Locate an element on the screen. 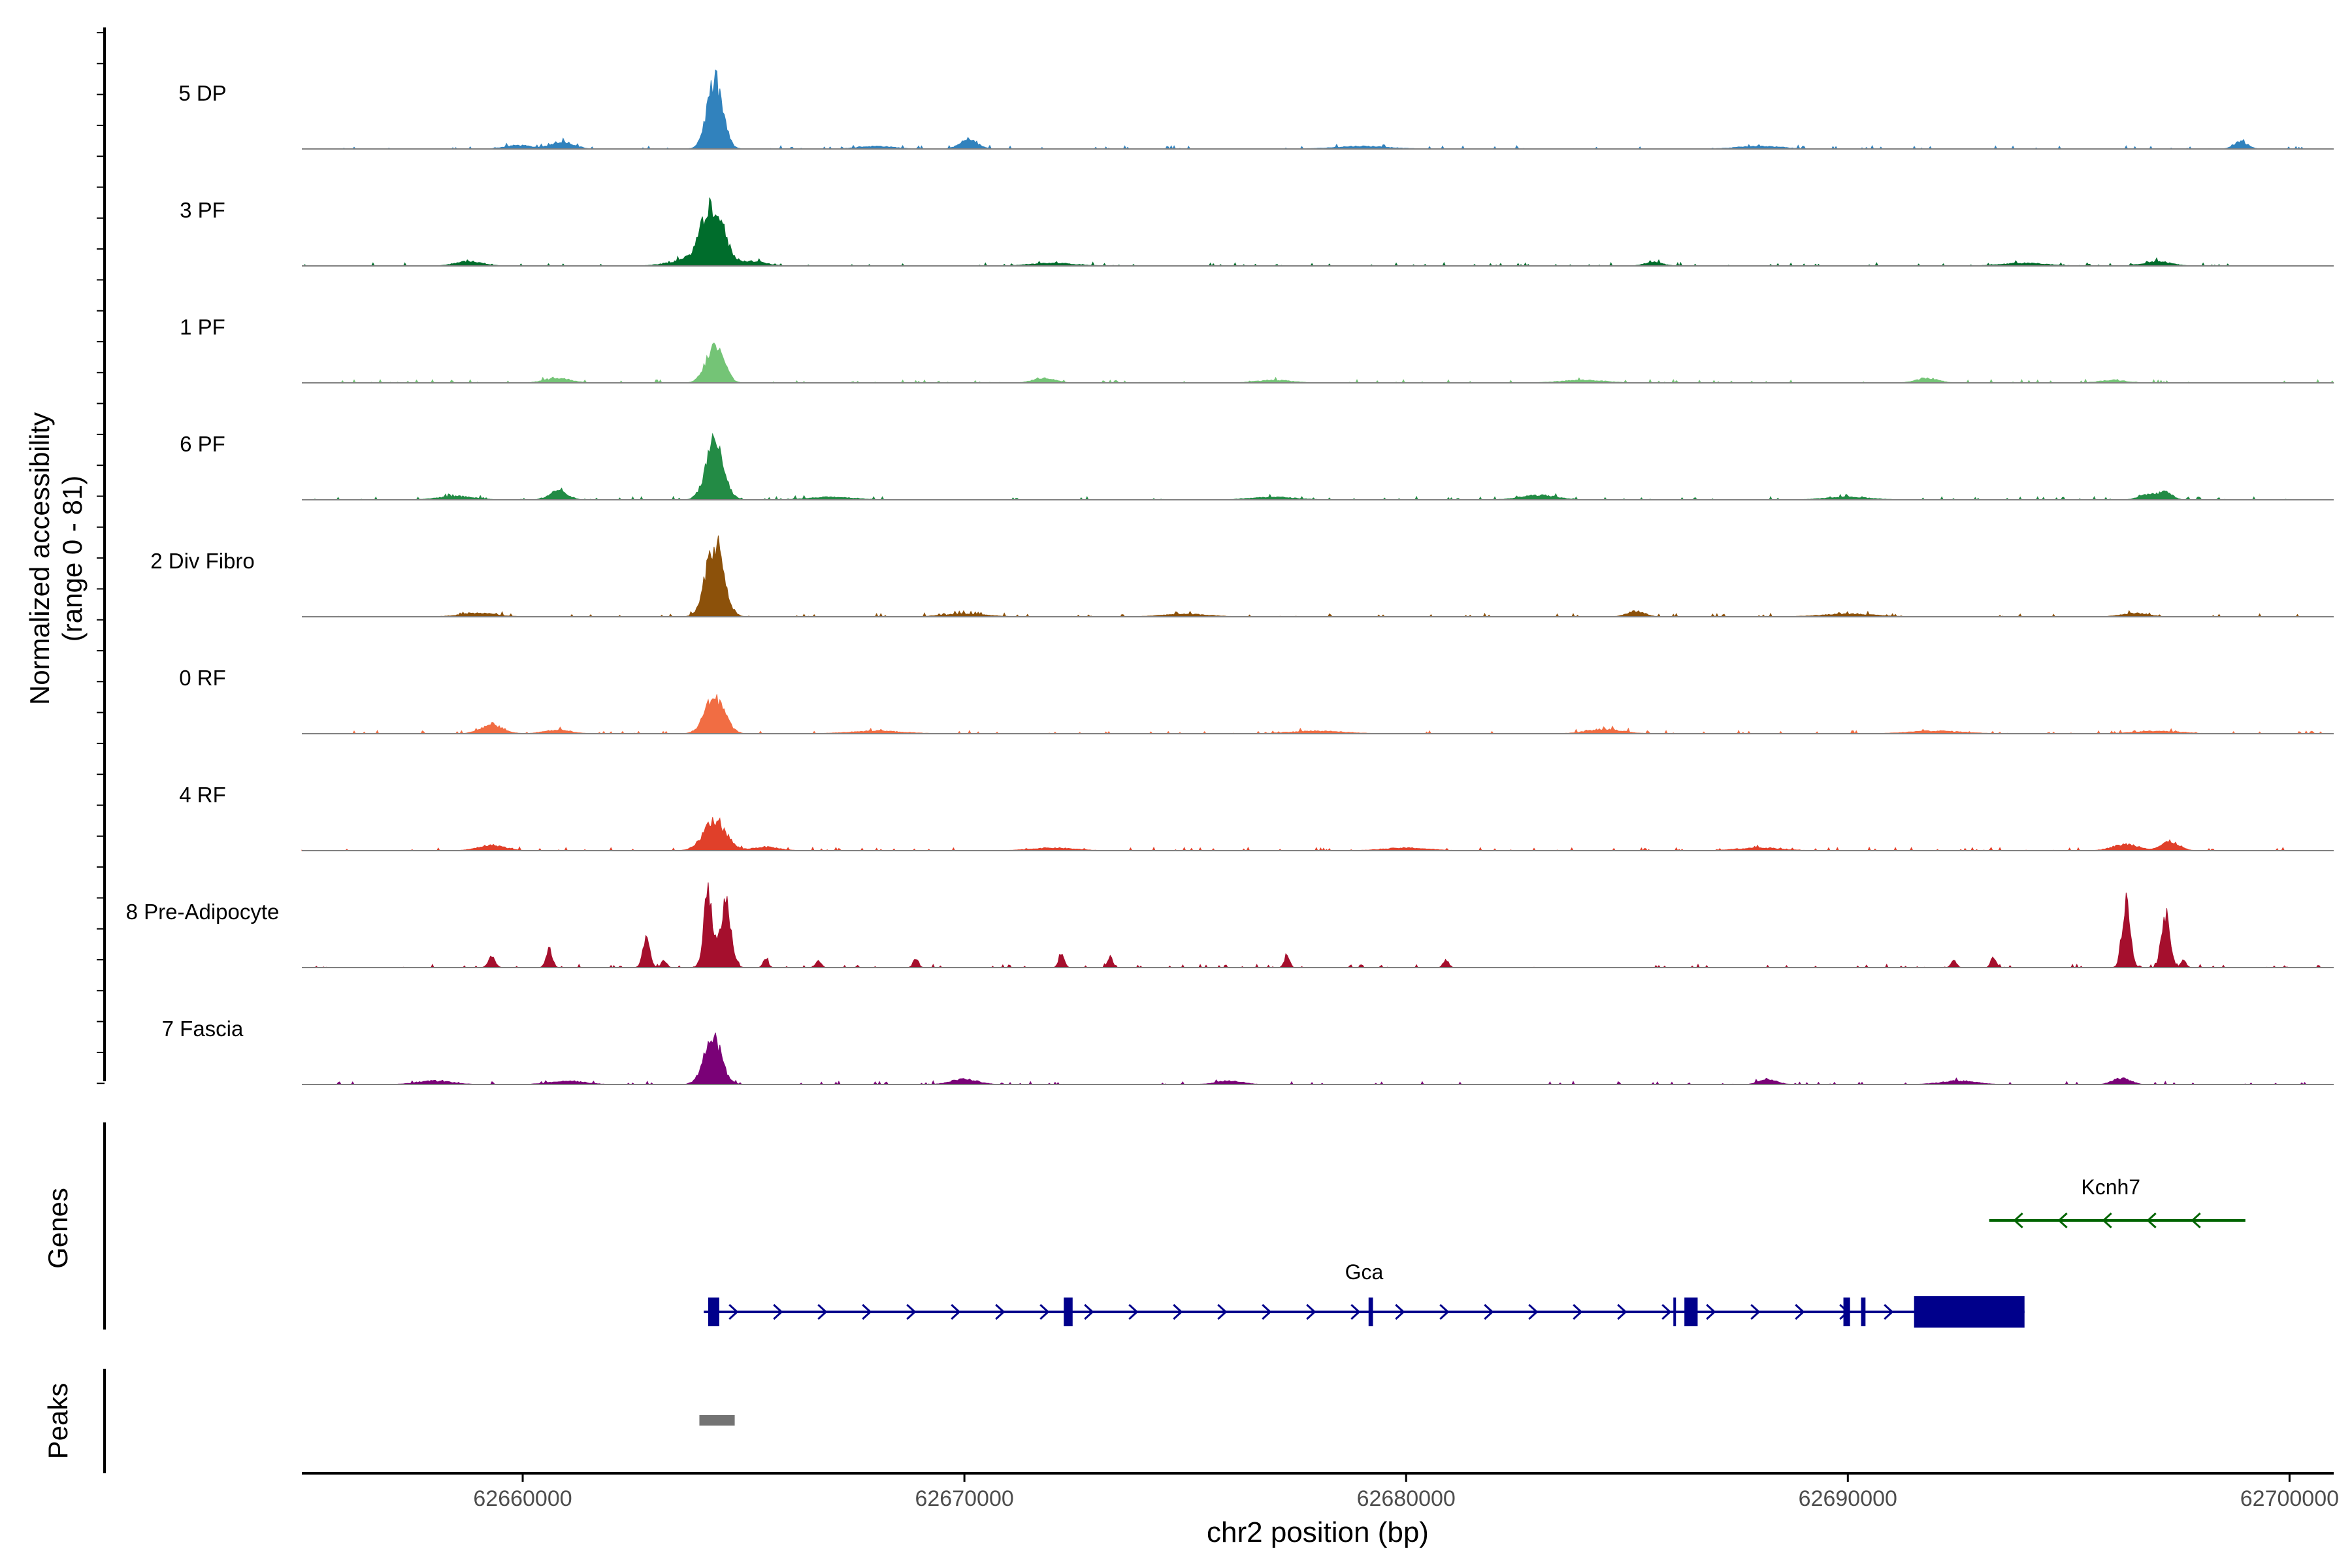  track-label: 1 PF is located at coordinates (202, 327).